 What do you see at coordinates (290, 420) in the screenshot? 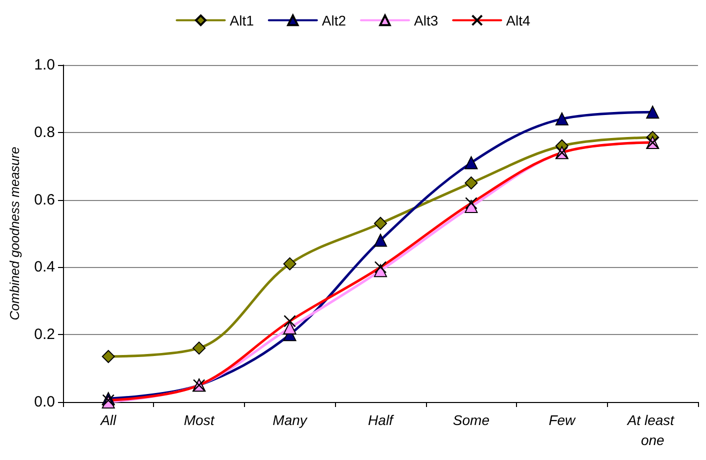
I see `x-tick-label: Many` at bounding box center [290, 420].